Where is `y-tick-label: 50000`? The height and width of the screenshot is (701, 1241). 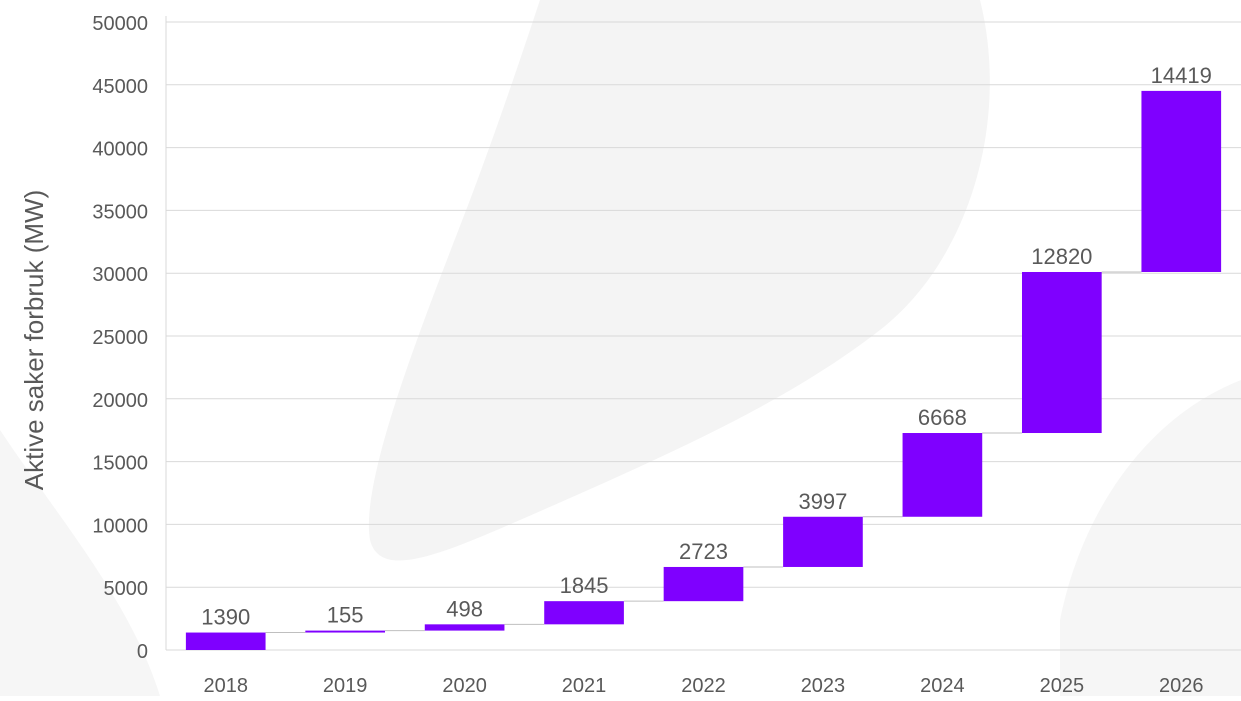
y-tick-label: 50000 is located at coordinates (120, 24).